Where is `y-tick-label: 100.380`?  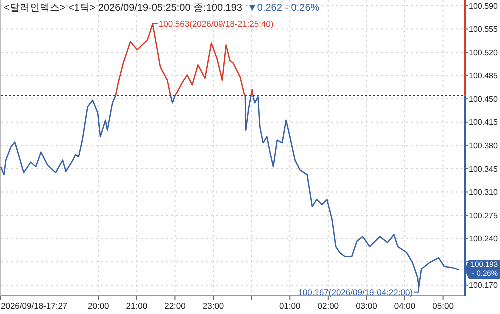
y-tick-label: 100.380 is located at coordinates (483, 145).